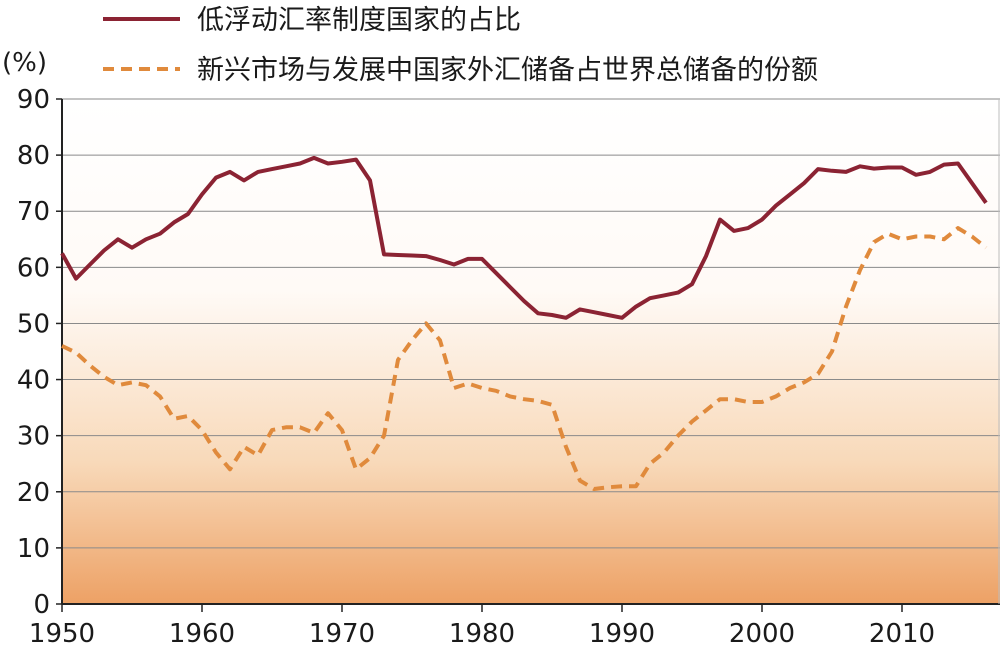 The height and width of the screenshot is (646, 1001). What do you see at coordinates (482, 632) in the screenshot?
I see `x-tick-label-1980: 1980` at bounding box center [482, 632].